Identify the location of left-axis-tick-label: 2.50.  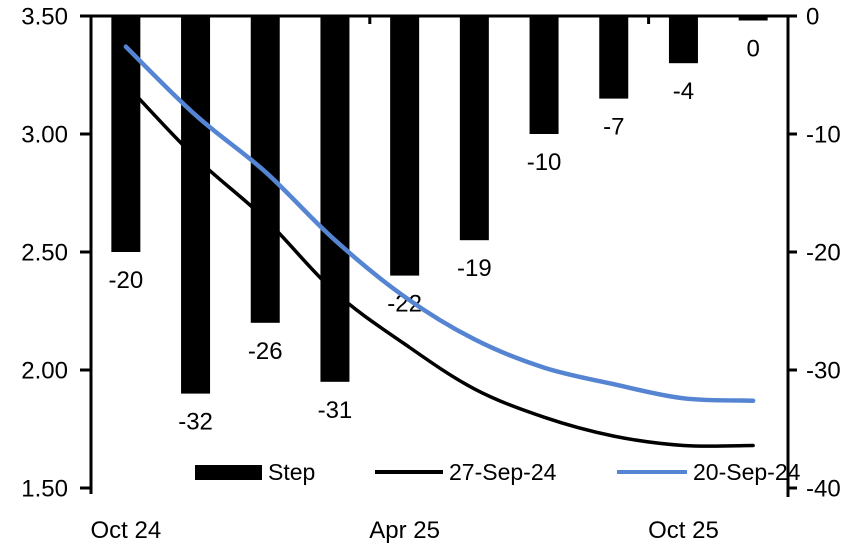
(44, 253).